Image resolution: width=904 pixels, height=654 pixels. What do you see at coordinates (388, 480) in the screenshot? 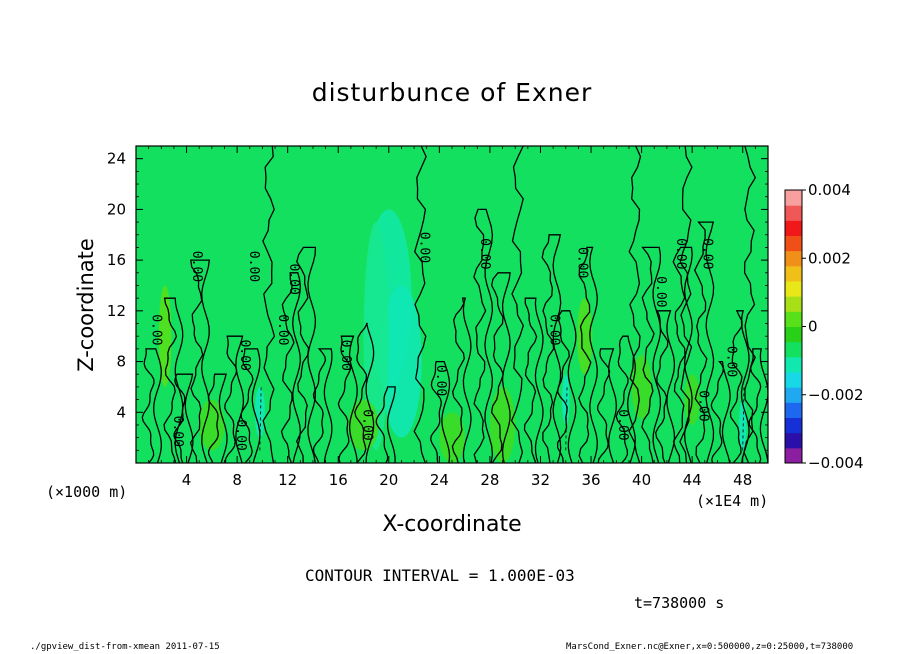
I see `x-tick-label: 20` at bounding box center [388, 480].